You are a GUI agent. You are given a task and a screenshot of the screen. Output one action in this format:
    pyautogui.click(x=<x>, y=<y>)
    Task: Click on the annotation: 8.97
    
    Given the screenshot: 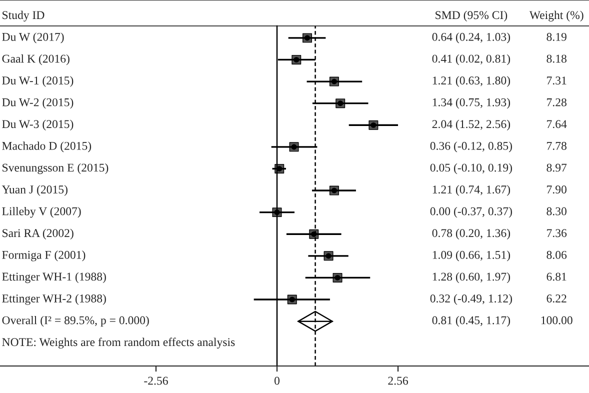 What is the action you would take?
    pyautogui.click(x=556, y=168)
    